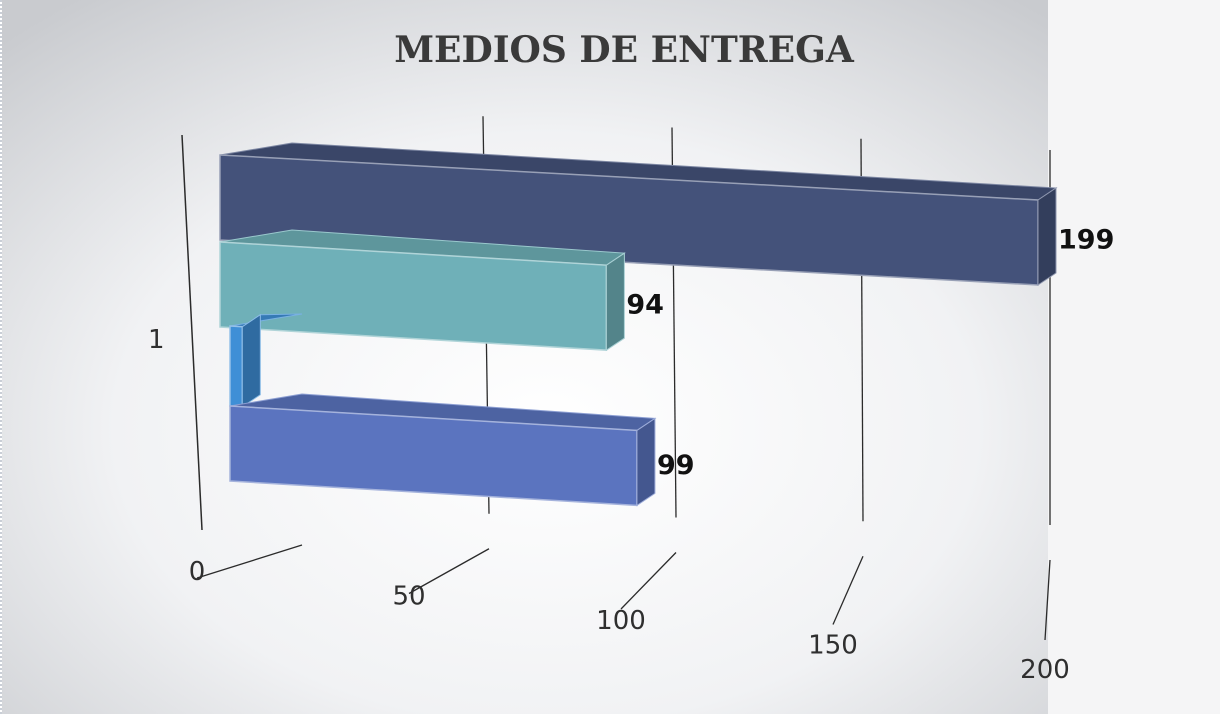 The height and width of the screenshot is (714, 1220). Describe the element at coordinates (676, 465) in the screenshot. I see `data-label: 99` at that location.